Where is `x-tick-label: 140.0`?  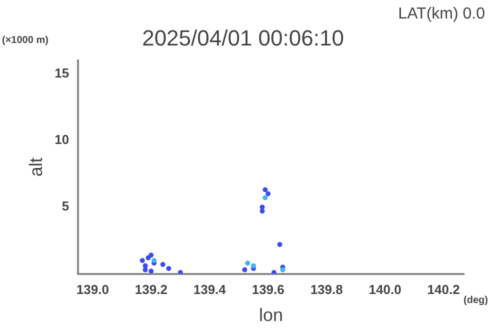 x-tick-label: 140.0 is located at coordinates (385, 290).